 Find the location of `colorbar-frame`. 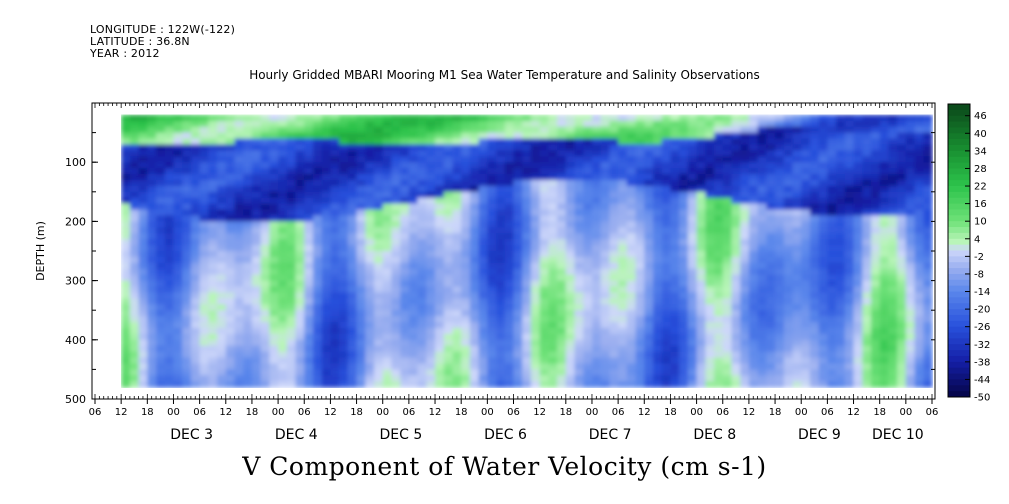

colorbar-frame is located at coordinates (959, 250).